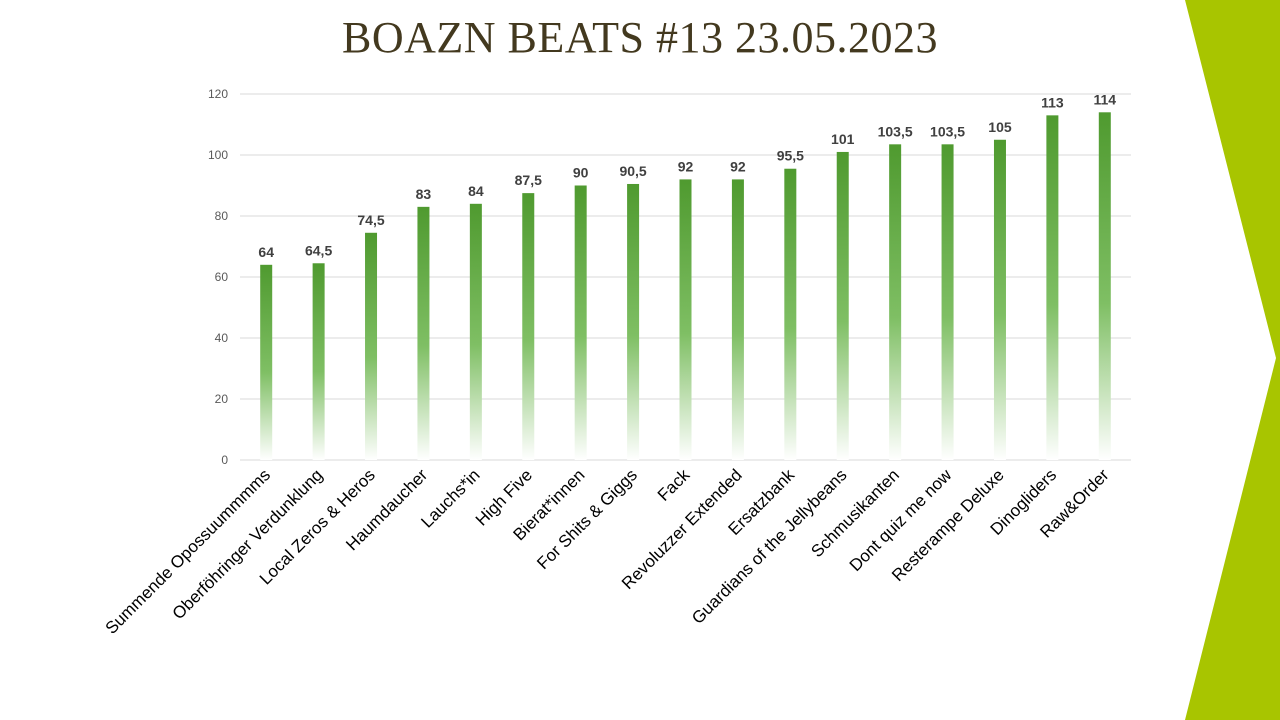  What do you see at coordinates (640, 37) in the screenshot?
I see `page-title: BOAZN BEATS #13 23.05.2023` at bounding box center [640, 37].